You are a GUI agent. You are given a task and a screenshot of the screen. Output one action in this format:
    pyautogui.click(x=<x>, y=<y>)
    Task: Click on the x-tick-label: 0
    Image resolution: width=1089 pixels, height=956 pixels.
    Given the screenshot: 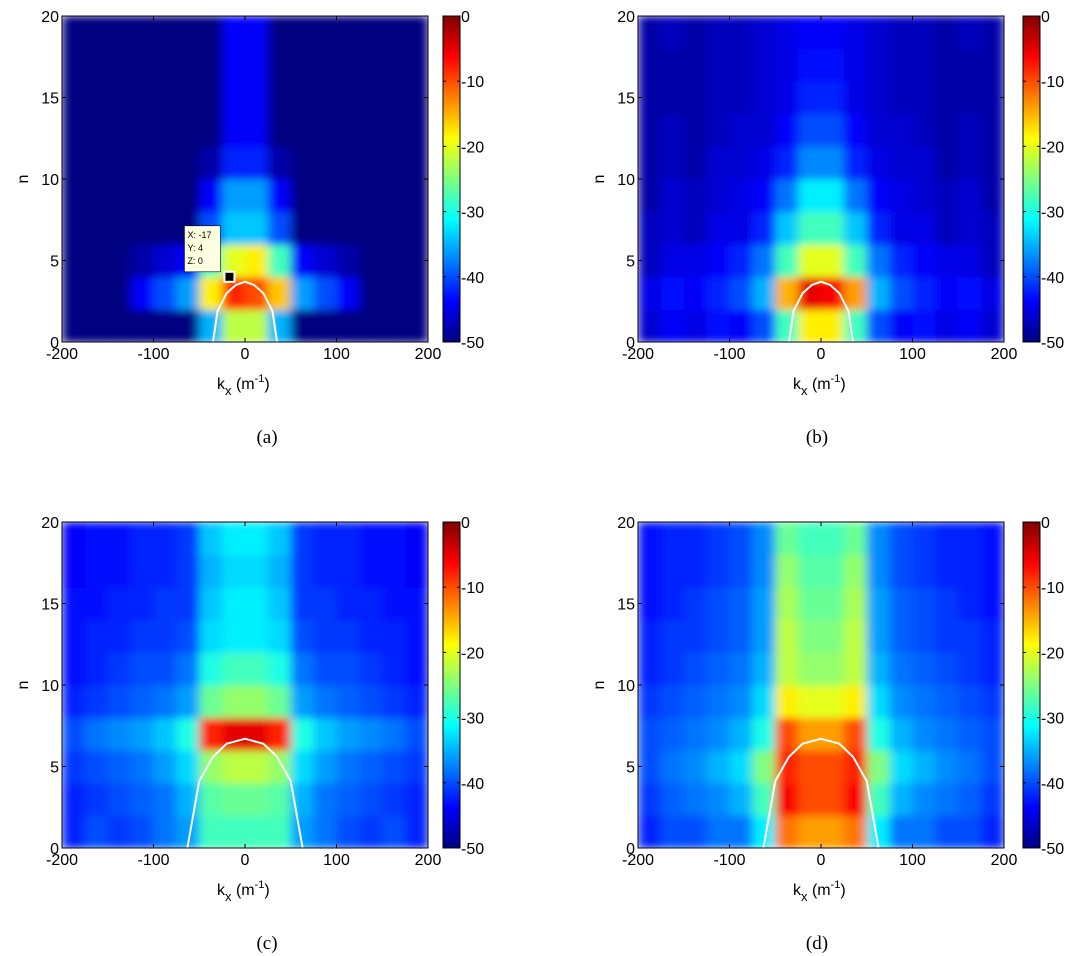 What is the action you would take?
    pyautogui.click(x=245, y=354)
    